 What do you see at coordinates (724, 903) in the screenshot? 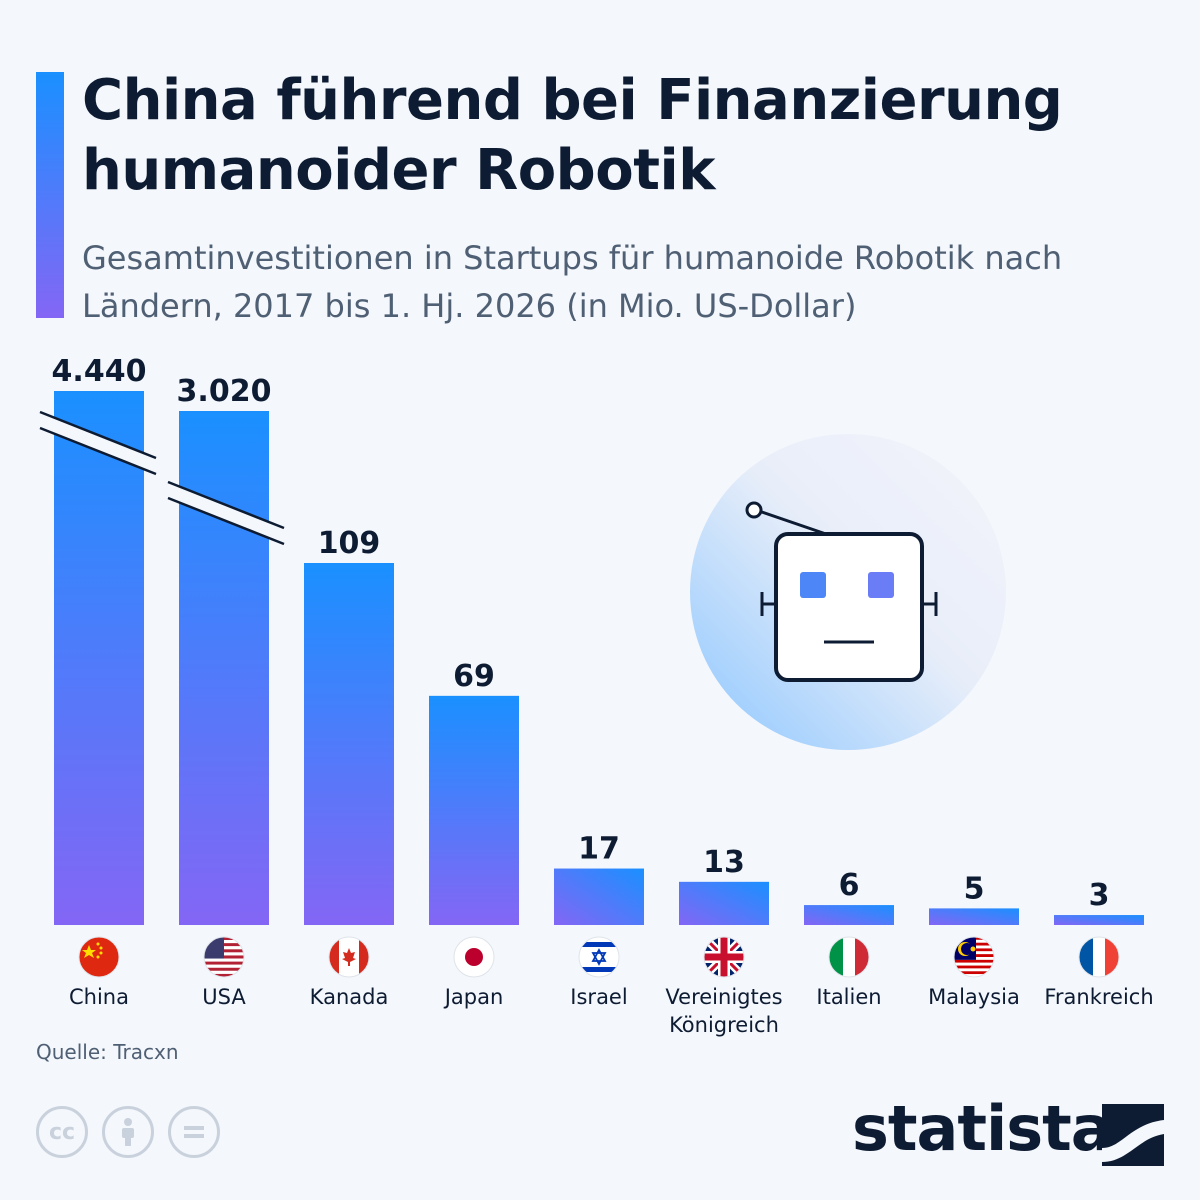
I see `bar-vereinigtes-konigreich` at bounding box center [724, 903].